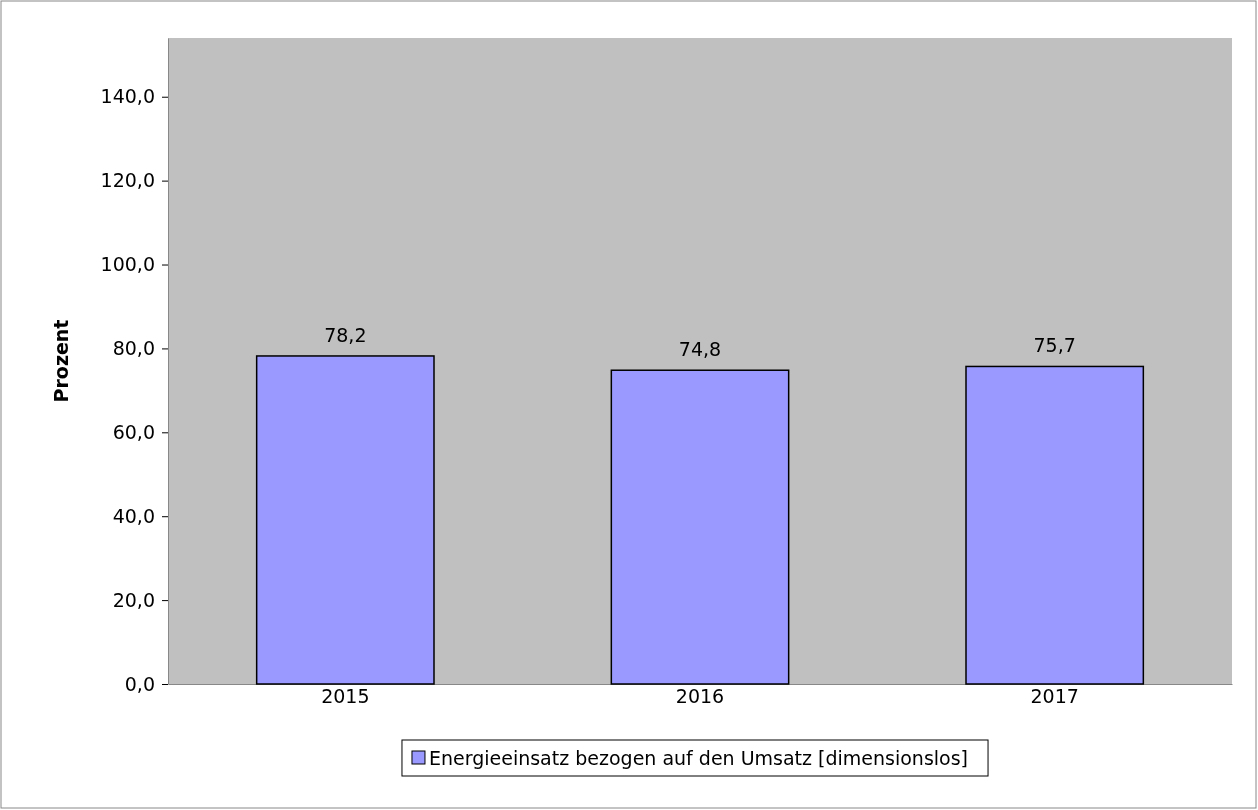 The height and width of the screenshot is (810, 1258). What do you see at coordinates (345, 334) in the screenshot?
I see `text: 78,2` at bounding box center [345, 334].